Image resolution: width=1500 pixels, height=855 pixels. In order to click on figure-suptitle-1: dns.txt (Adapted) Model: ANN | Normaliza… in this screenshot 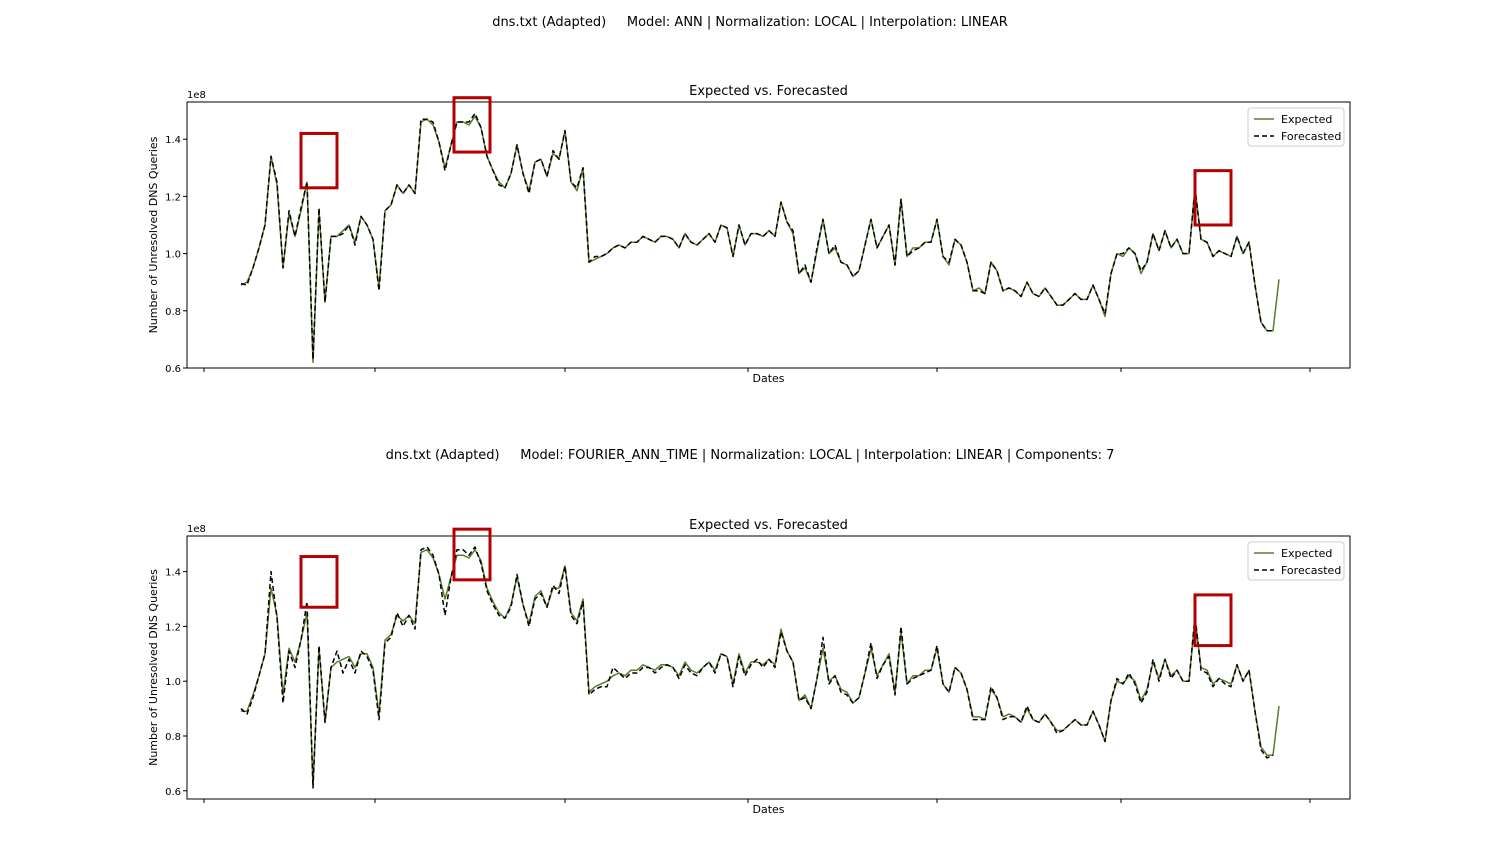, I will do `click(750, 22)`.